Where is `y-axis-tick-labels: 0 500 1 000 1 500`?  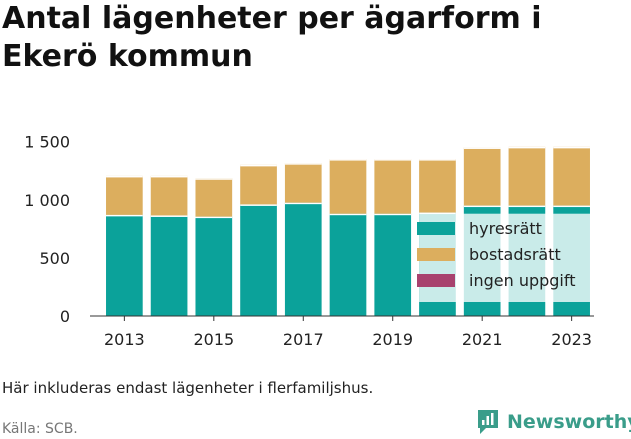
y-axis-tick-labels: 0 500 1 000 1 500 is located at coordinates (47, 229).